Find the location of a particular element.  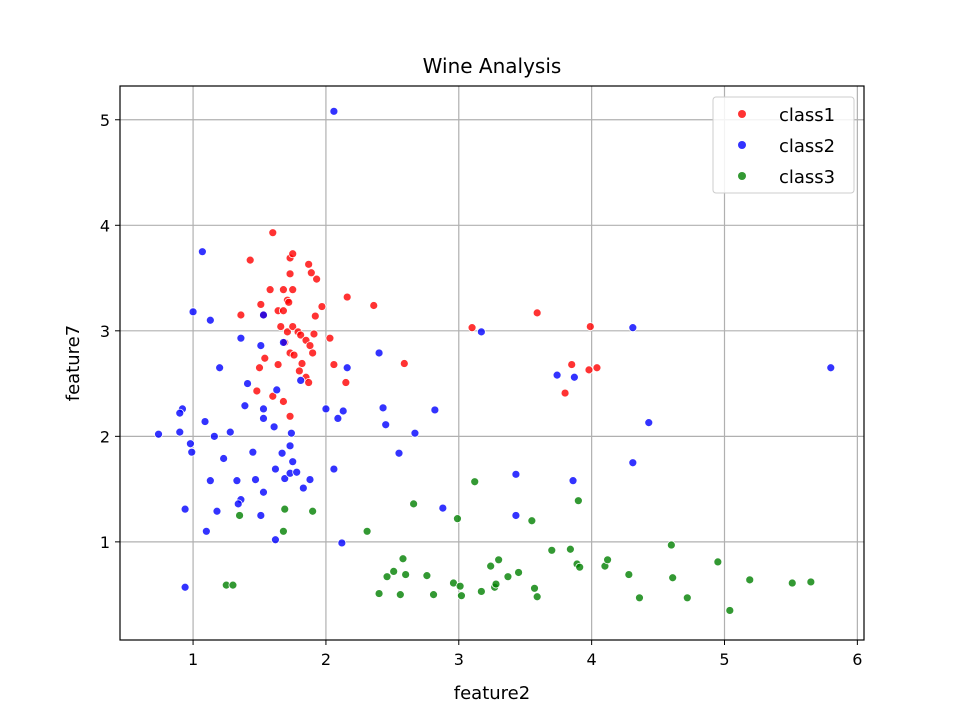

legend-marker-class2 is located at coordinates (742, 145).